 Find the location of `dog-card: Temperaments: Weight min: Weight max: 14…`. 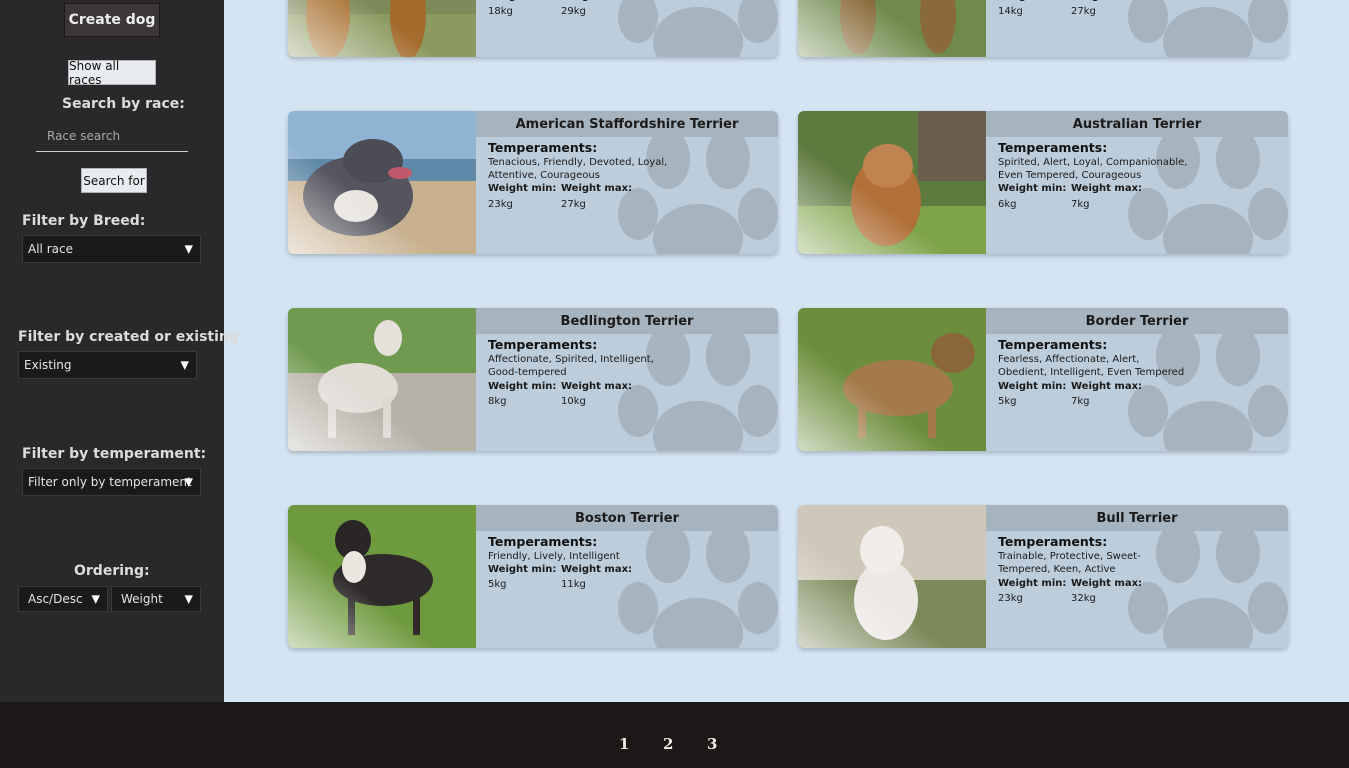

dog-card: Temperaments: Weight min: Weight max: 14… is located at coordinates (1043, 28).